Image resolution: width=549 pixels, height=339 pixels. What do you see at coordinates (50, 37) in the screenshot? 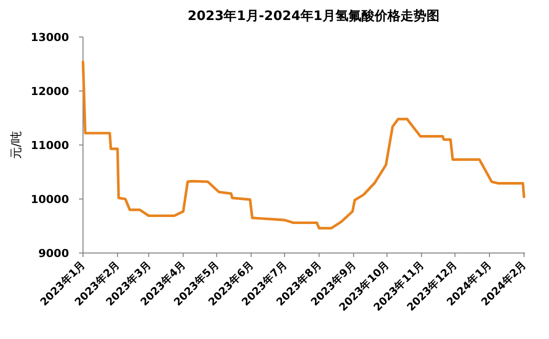
I see `y-tick-label: 13000` at bounding box center [50, 37].